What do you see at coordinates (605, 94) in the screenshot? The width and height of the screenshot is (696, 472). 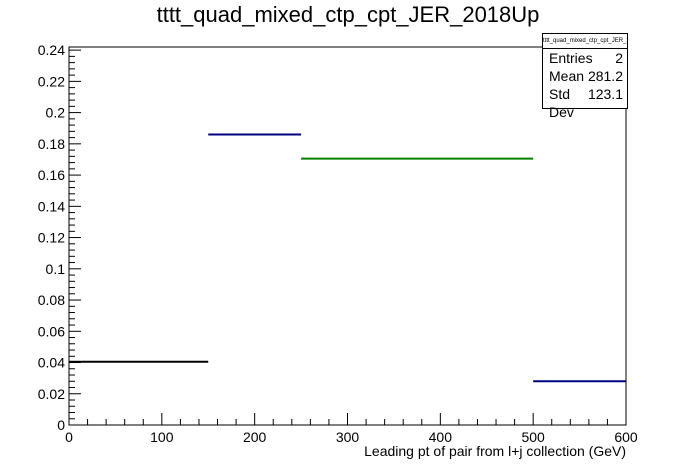 I see `stats-value: 123.1` at bounding box center [605, 94].